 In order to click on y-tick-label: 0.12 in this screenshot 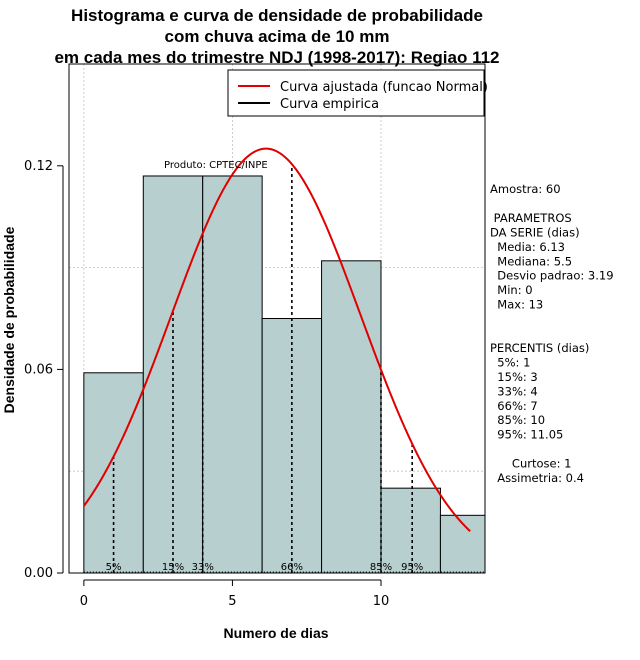, I will do `click(38, 166)`.